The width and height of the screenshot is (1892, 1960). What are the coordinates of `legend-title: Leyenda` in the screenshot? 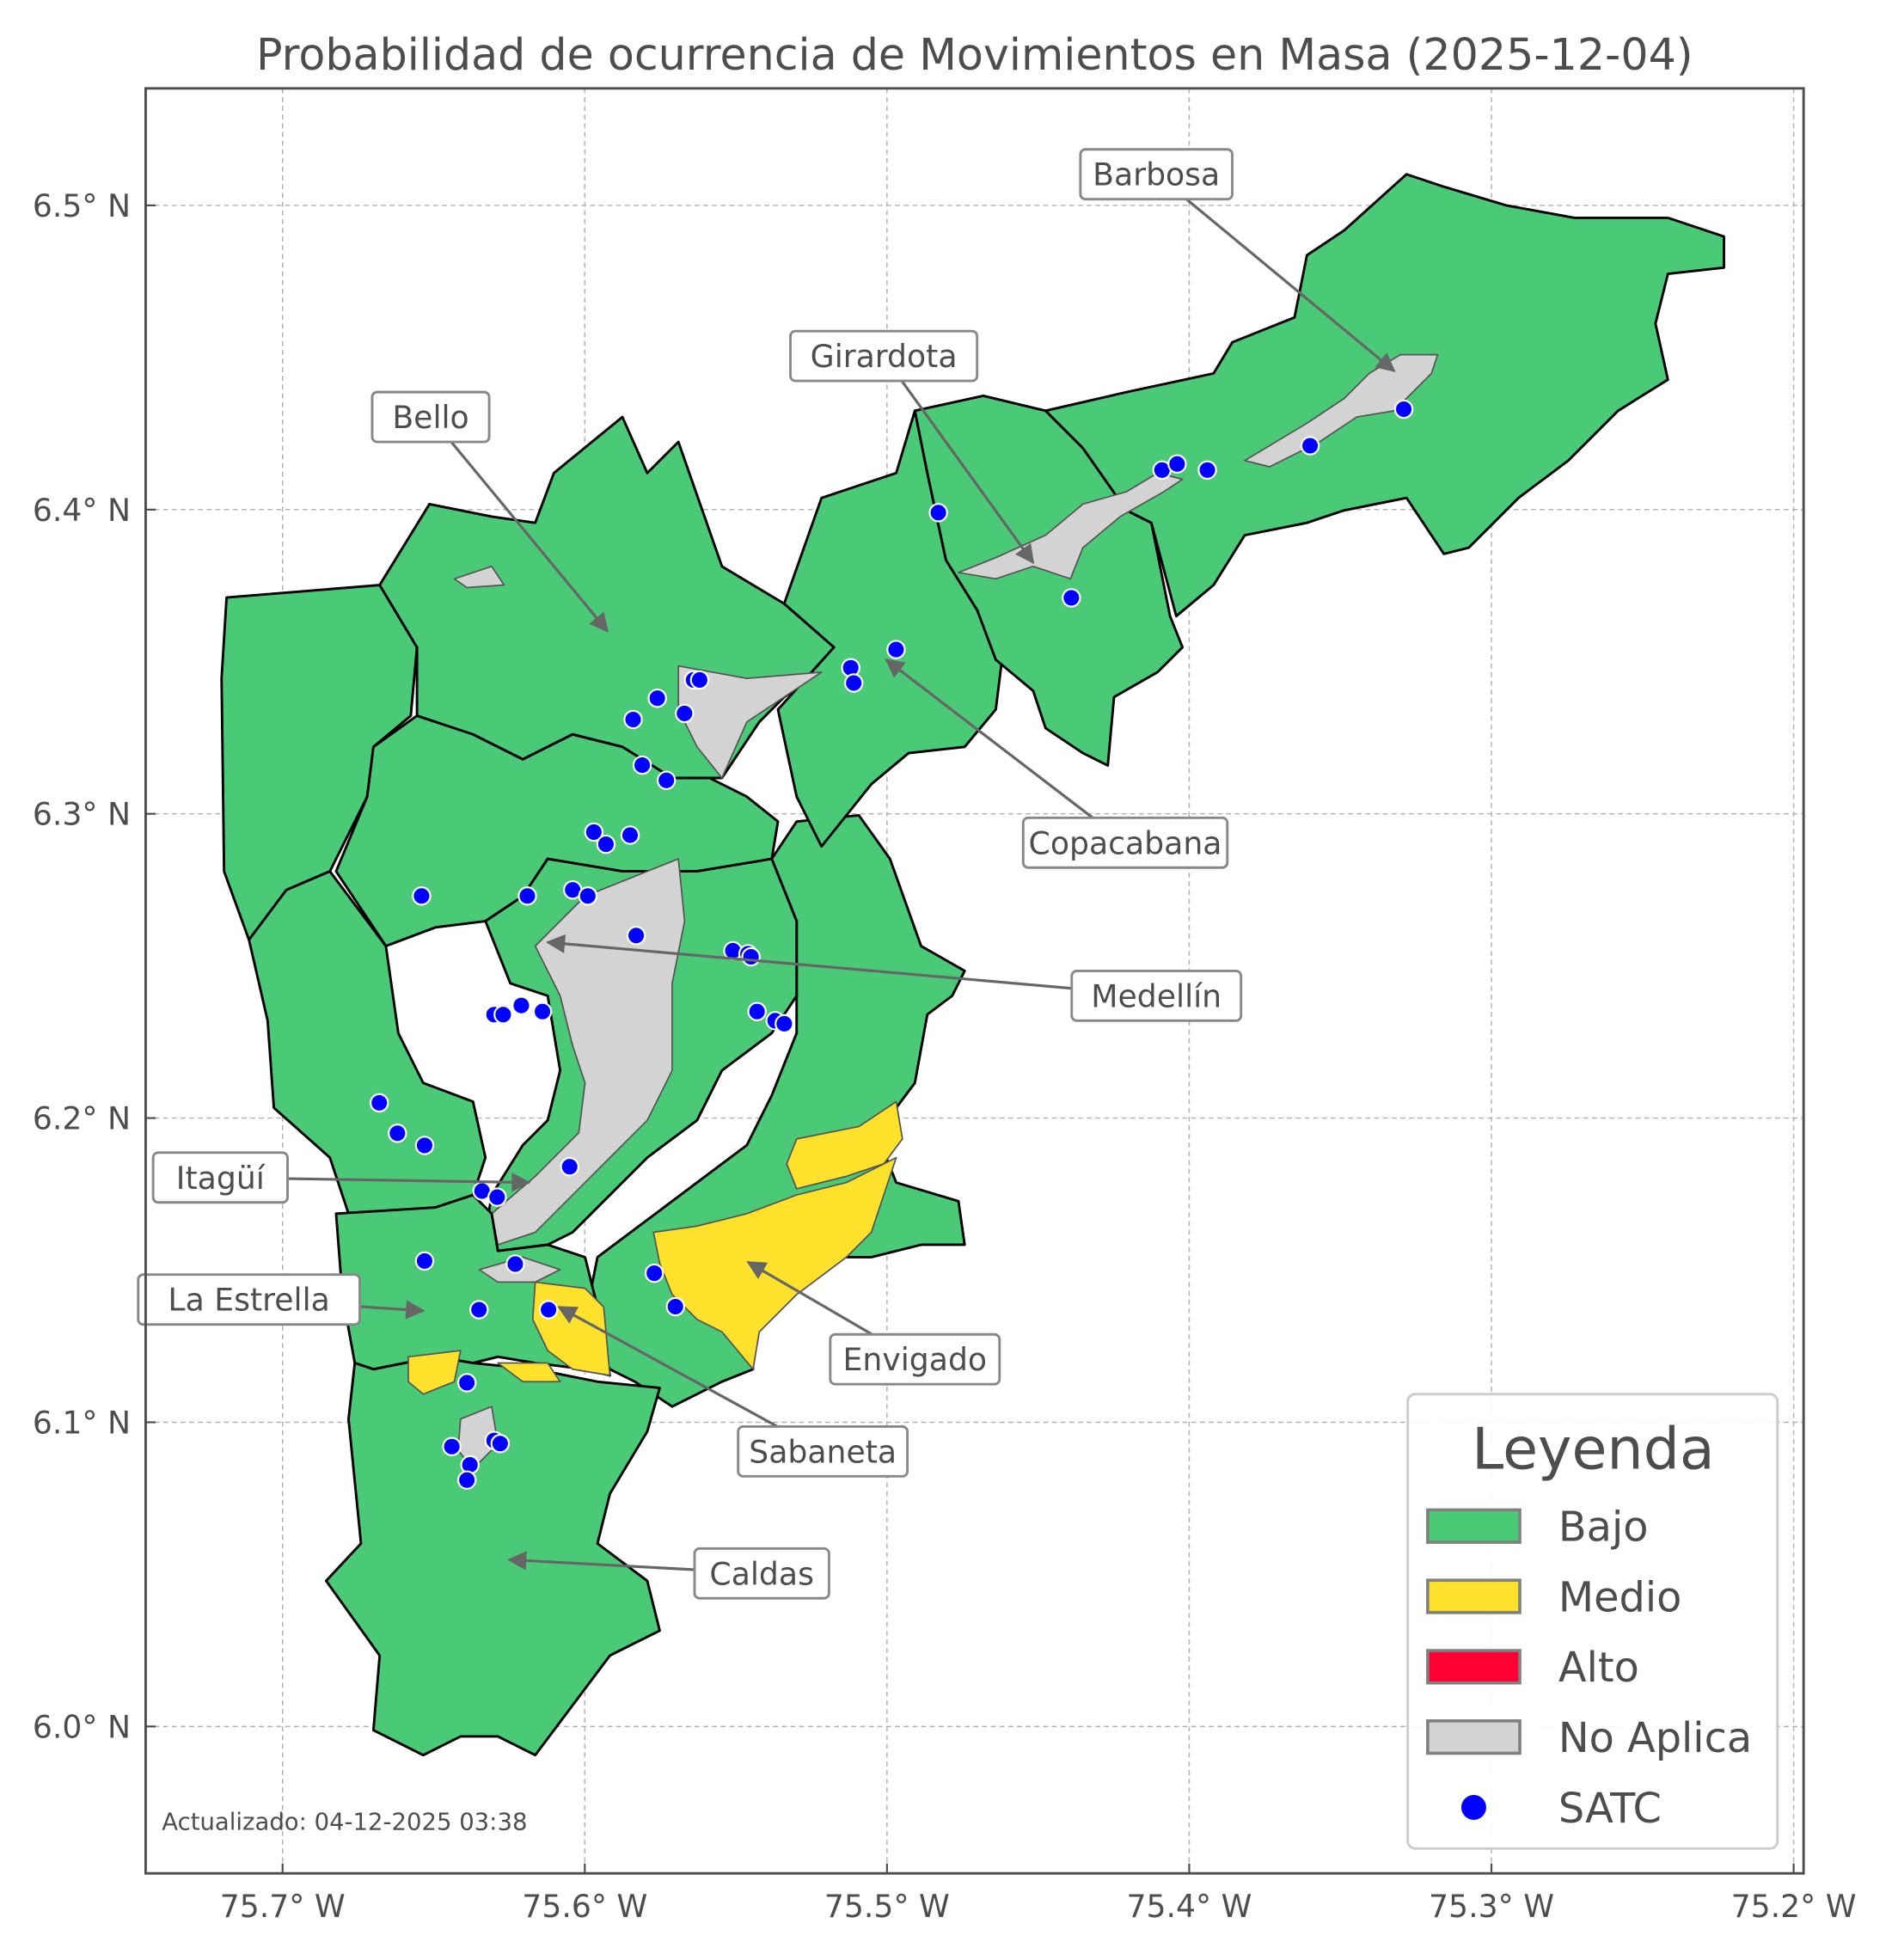 It's located at (1593, 1449).